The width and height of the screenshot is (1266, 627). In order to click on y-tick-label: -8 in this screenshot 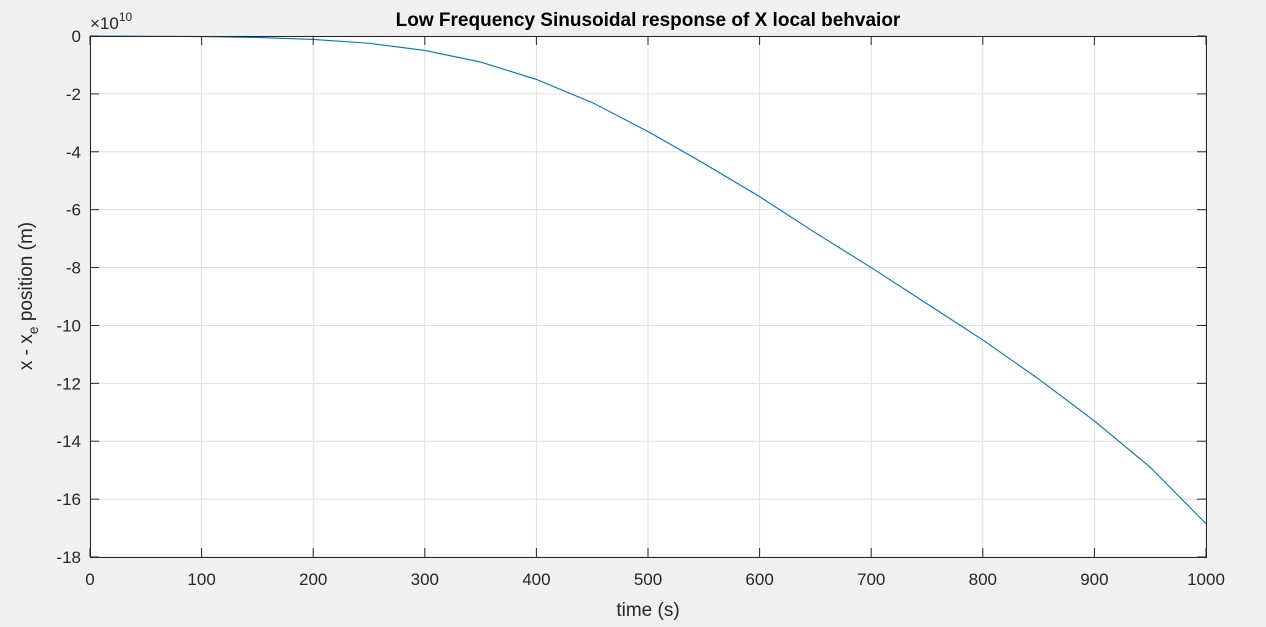, I will do `click(73, 268)`.